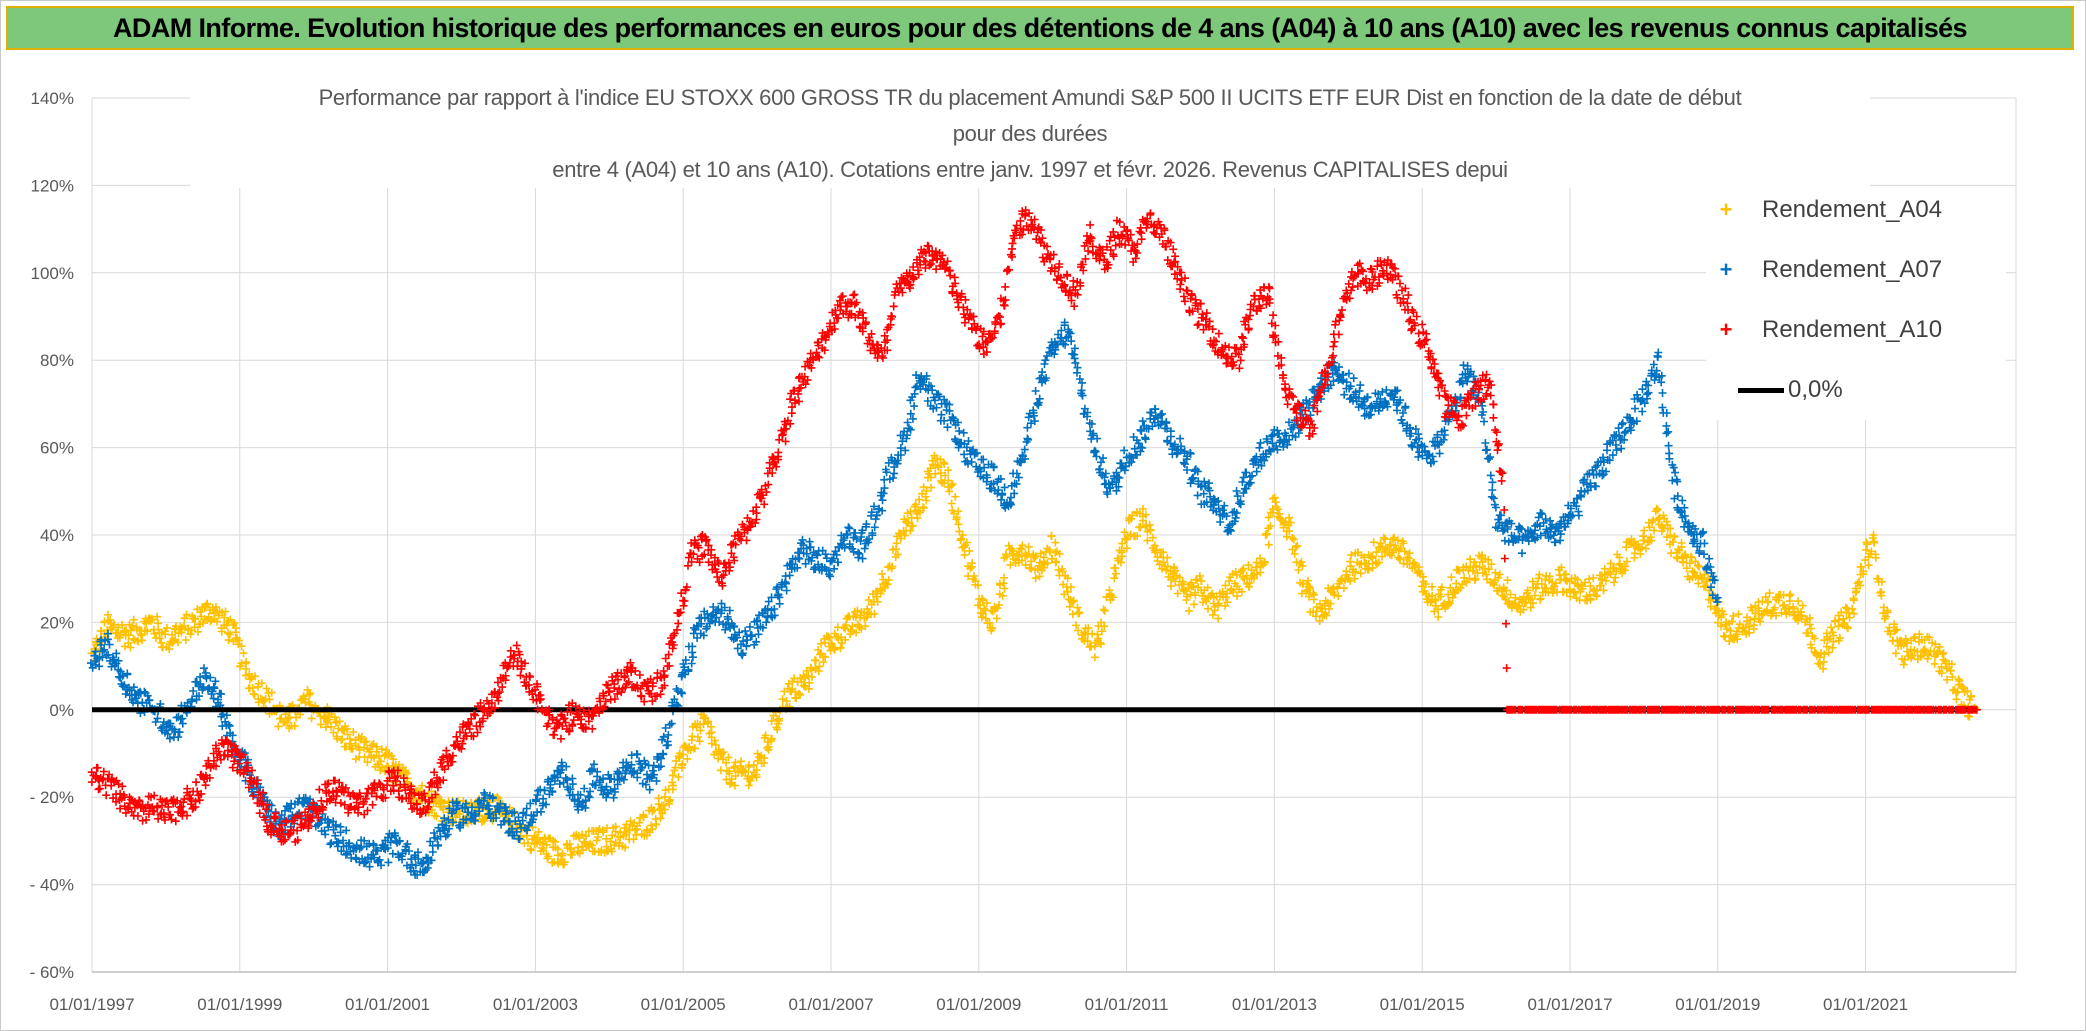 This screenshot has height=1031, width=2086. Describe the element at coordinates (1726, 209) in the screenshot. I see `legend-plus-marker-a04: +` at that location.